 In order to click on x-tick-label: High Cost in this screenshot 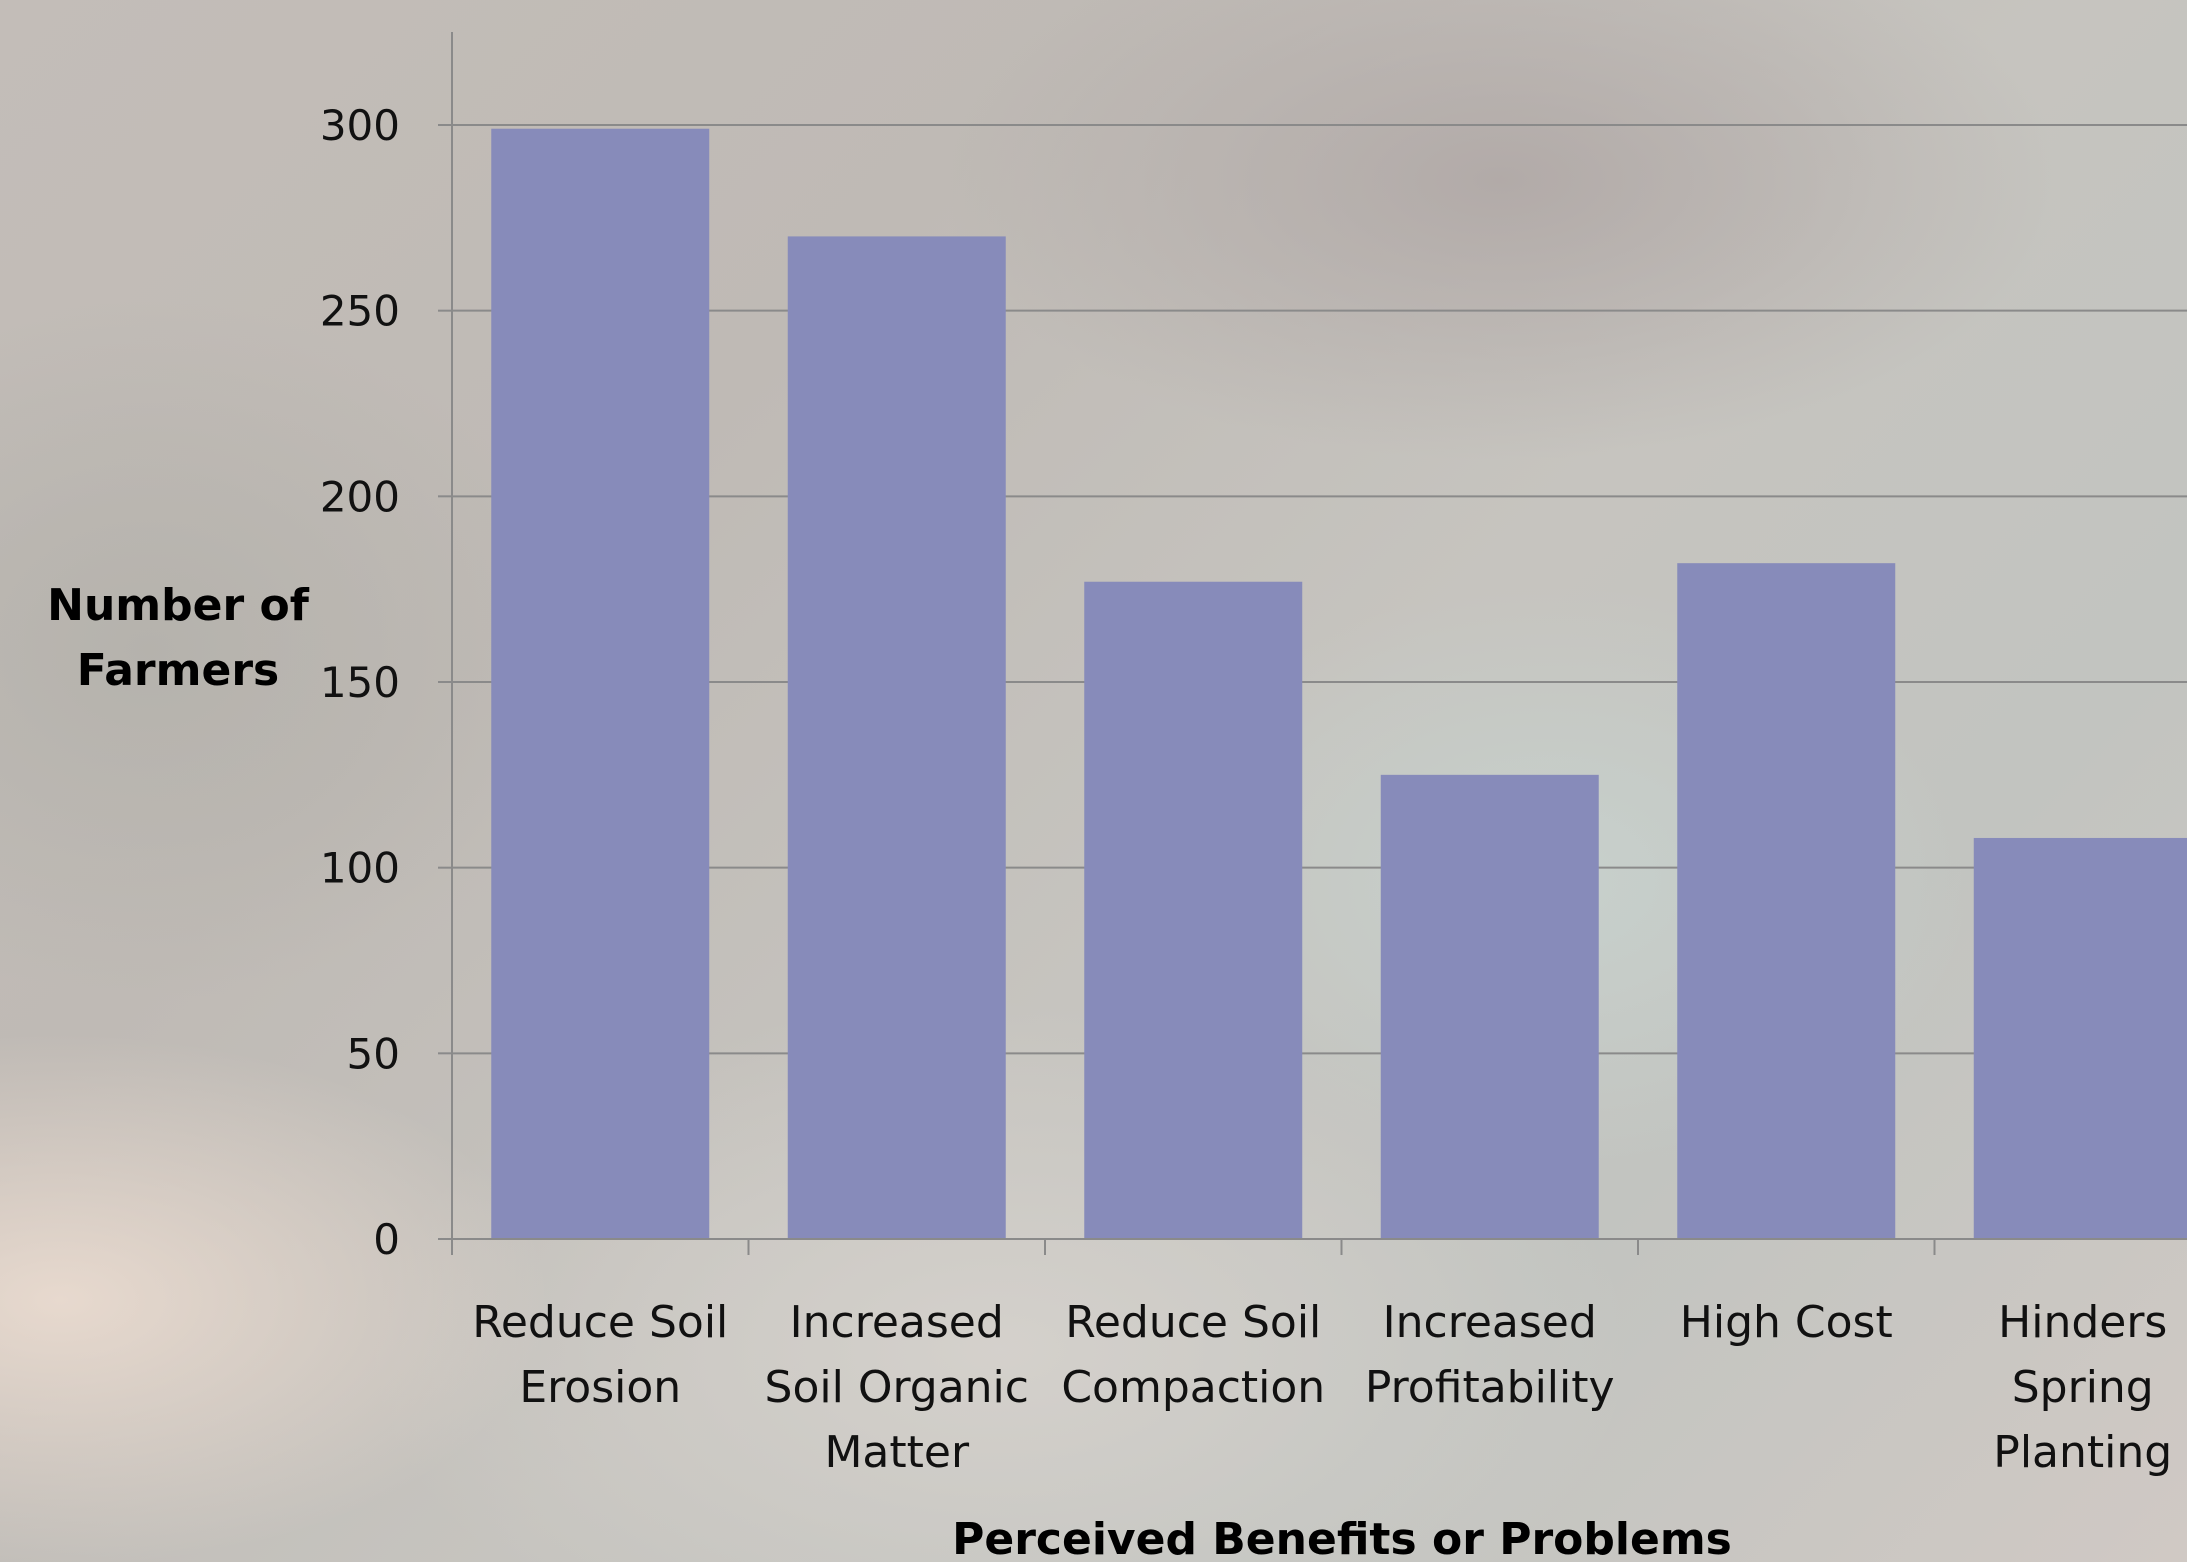, I will do `click(1786, 1322)`.